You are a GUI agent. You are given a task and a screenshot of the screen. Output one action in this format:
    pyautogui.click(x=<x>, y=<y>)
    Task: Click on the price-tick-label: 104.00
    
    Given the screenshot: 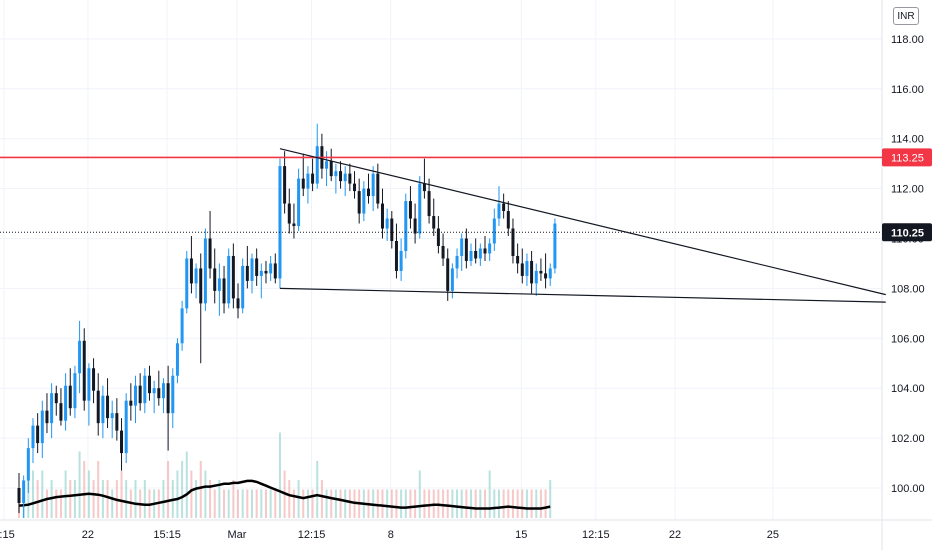 What is the action you would take?
    pyautogui.click(x=908, y=389)
    